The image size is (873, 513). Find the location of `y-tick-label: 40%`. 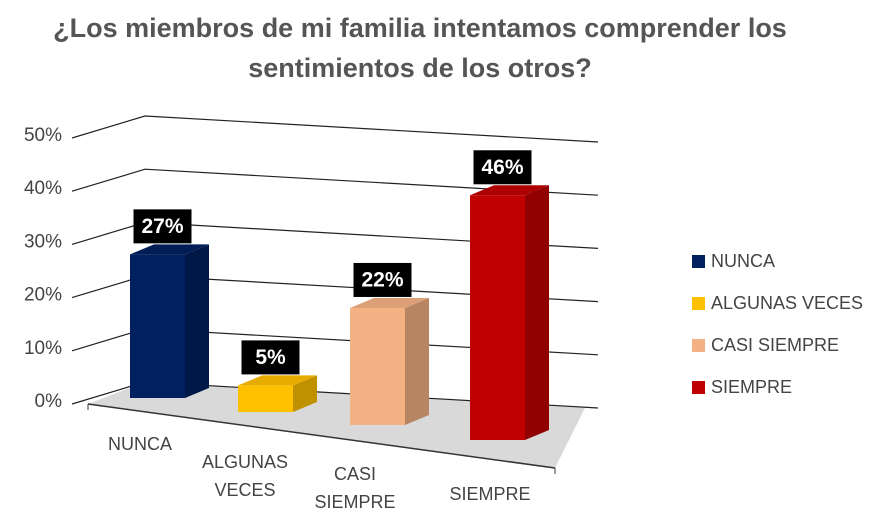

y-tick-label: 40% is located at coordinates (43, 188).